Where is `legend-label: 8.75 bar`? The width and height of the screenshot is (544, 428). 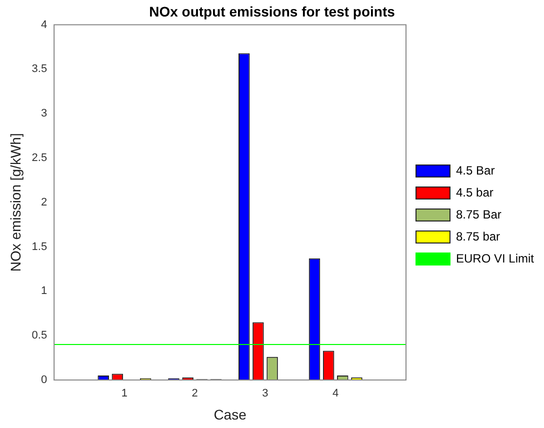
legend-label: 8.75 bar is located at coordinates (478, 236).